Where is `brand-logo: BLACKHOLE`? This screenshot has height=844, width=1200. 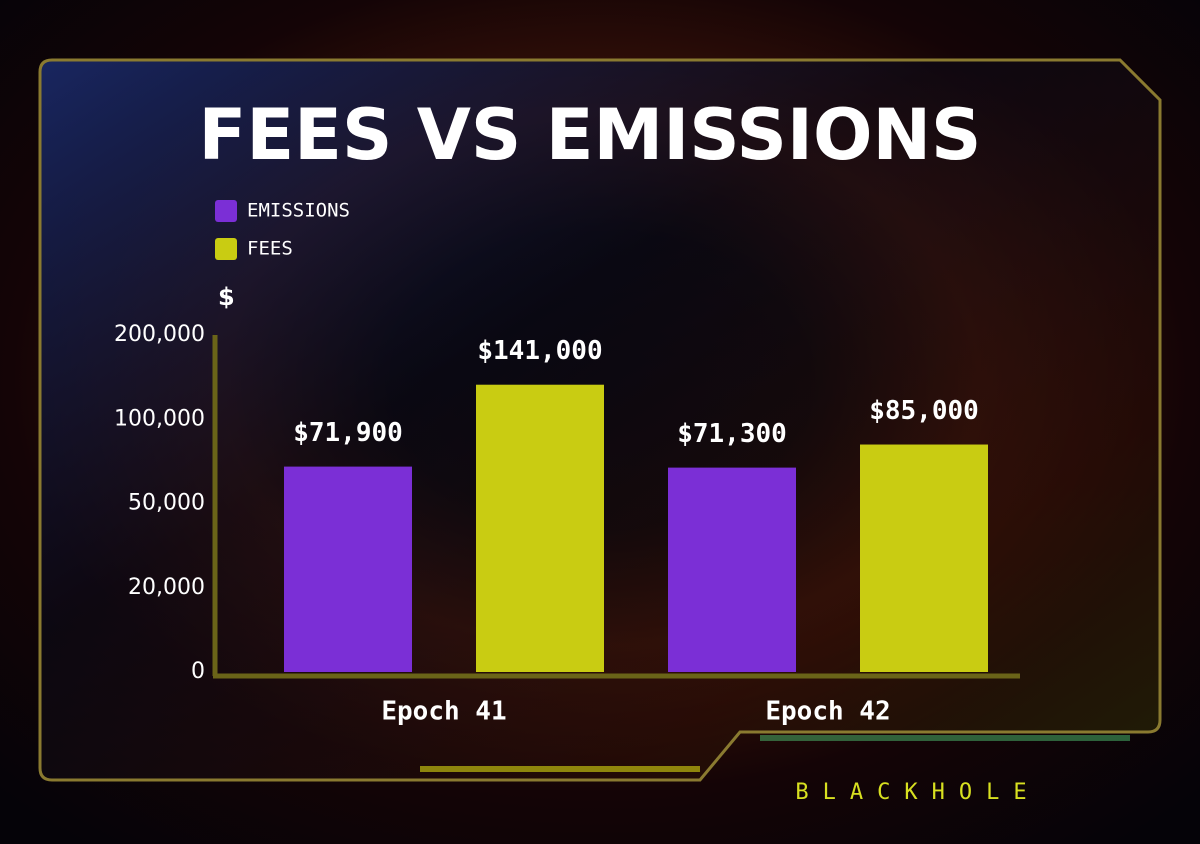
brand-logo: BLACKHOLE is located at coordinates (917, 792).